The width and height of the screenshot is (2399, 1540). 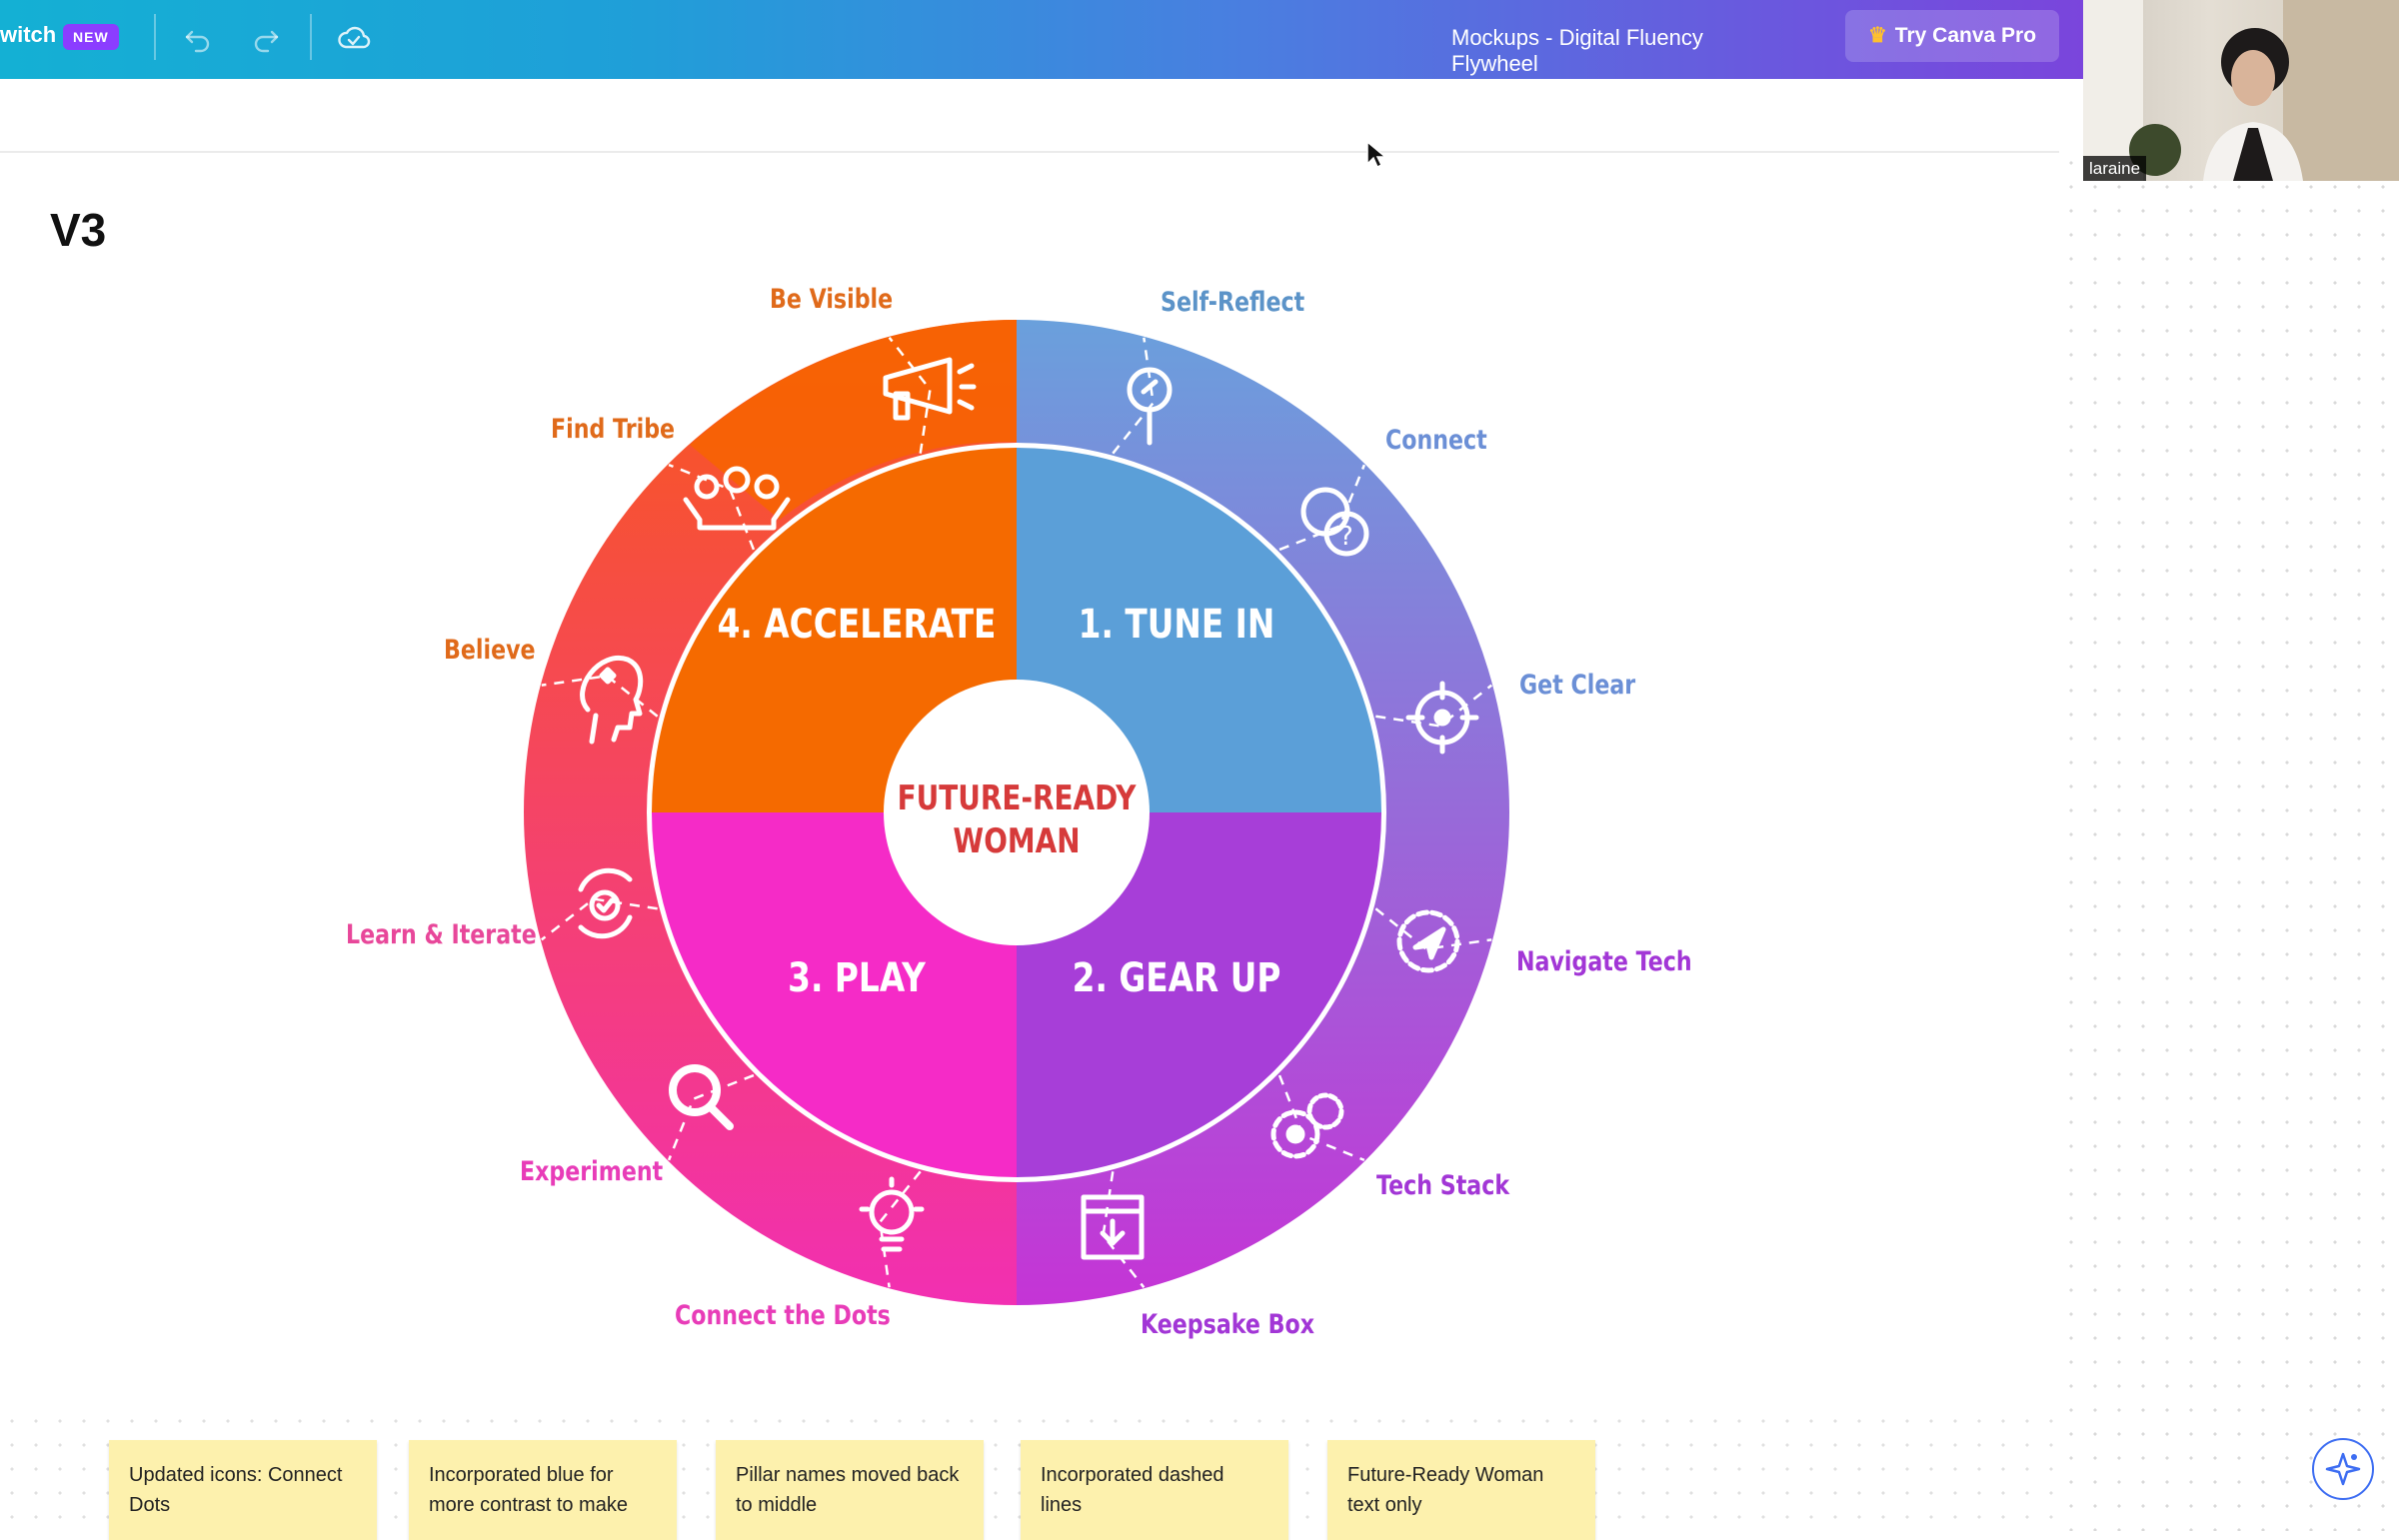 I want to click on segment-label-connect-the-dots: Connect the Dots, so click(x=783, y=1315).